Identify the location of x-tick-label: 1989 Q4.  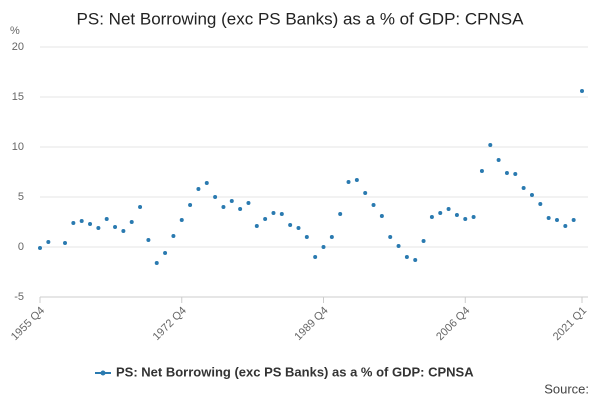
(311, 324).